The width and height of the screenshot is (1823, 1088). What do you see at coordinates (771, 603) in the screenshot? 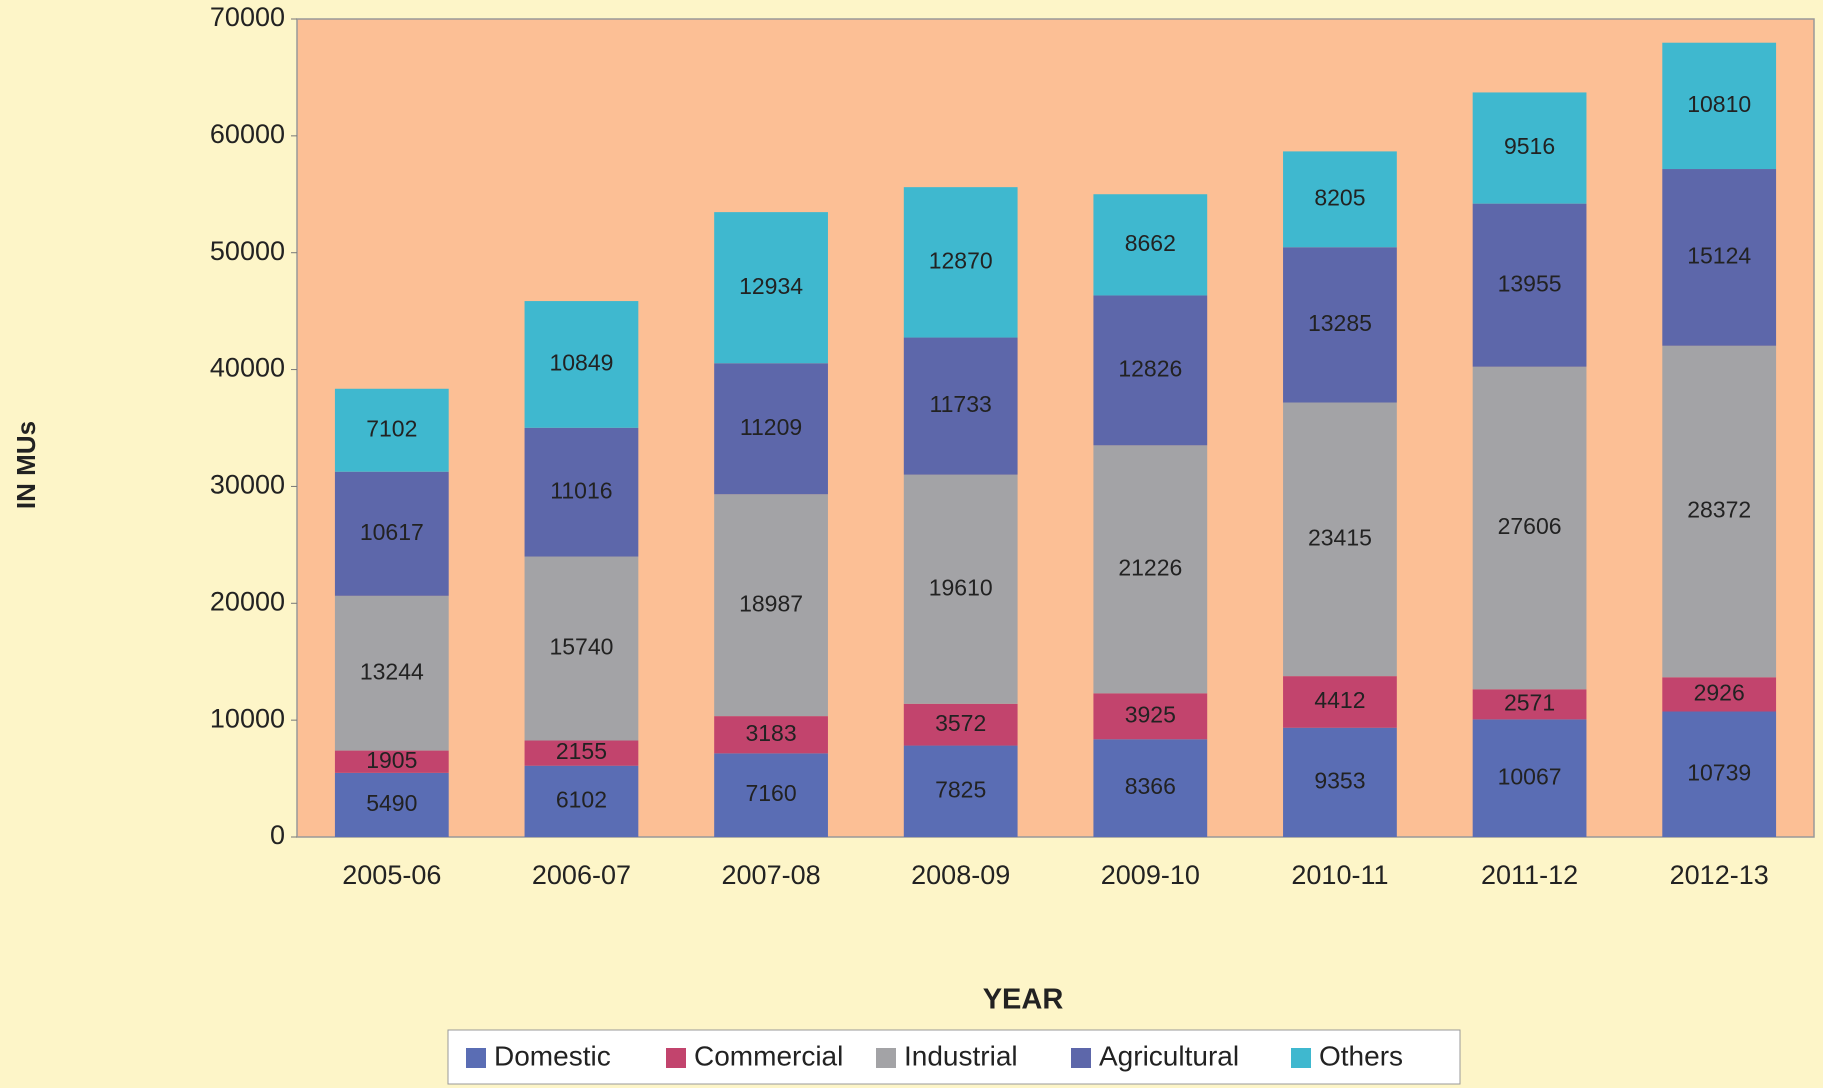
I see `data-label: 18987` at bounding box center [771, 603].